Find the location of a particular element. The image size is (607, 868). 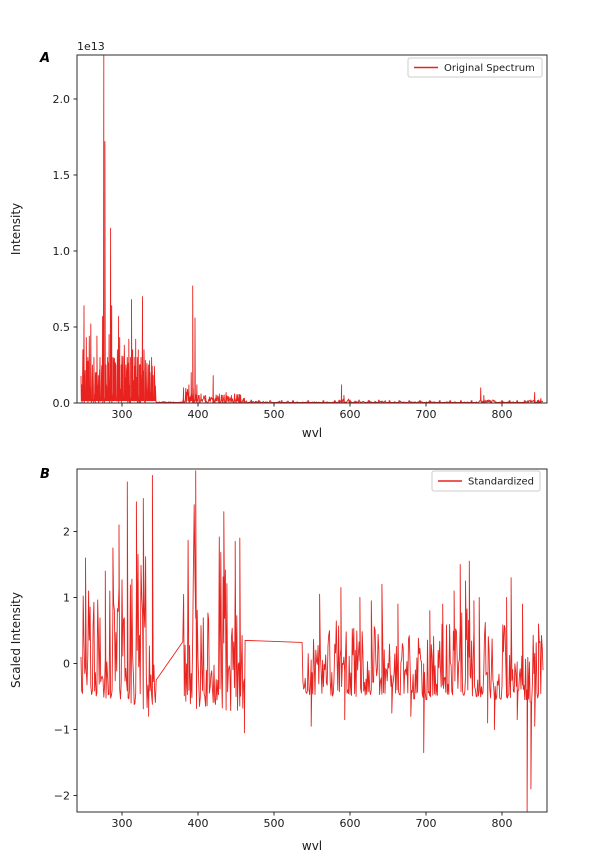

y-tick-label: 1.0 is located at coordinates (62, 251).